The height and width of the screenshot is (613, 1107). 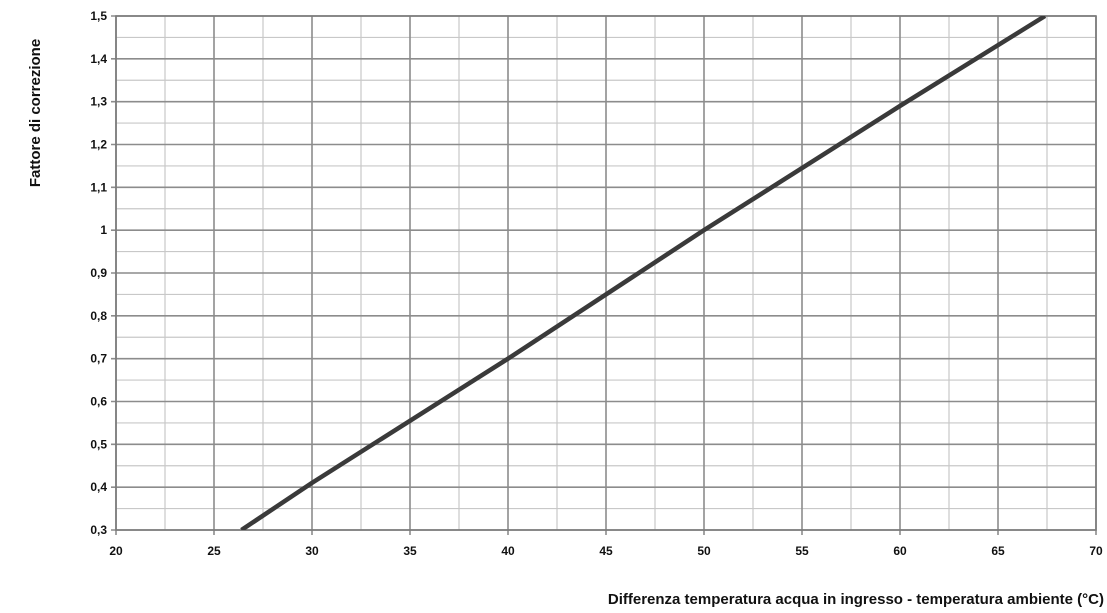 What do you see at coordinates (98, 187) in the screenshot?
I see `y-tick-label: 1,1` at bounding box center [98, 187].